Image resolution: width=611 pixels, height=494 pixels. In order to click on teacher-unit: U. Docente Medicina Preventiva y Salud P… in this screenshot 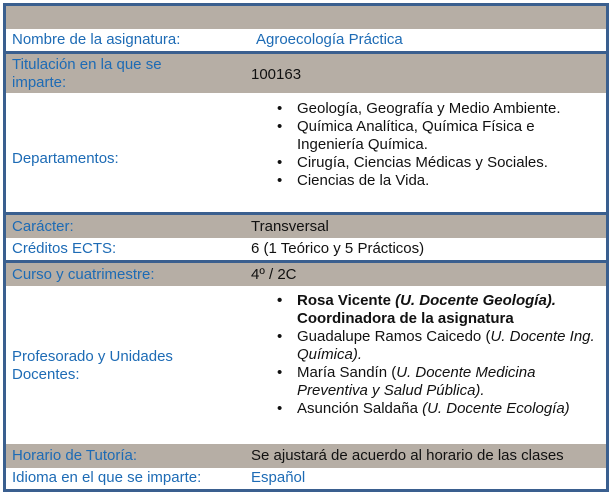, I will do `click(416, 381)`.